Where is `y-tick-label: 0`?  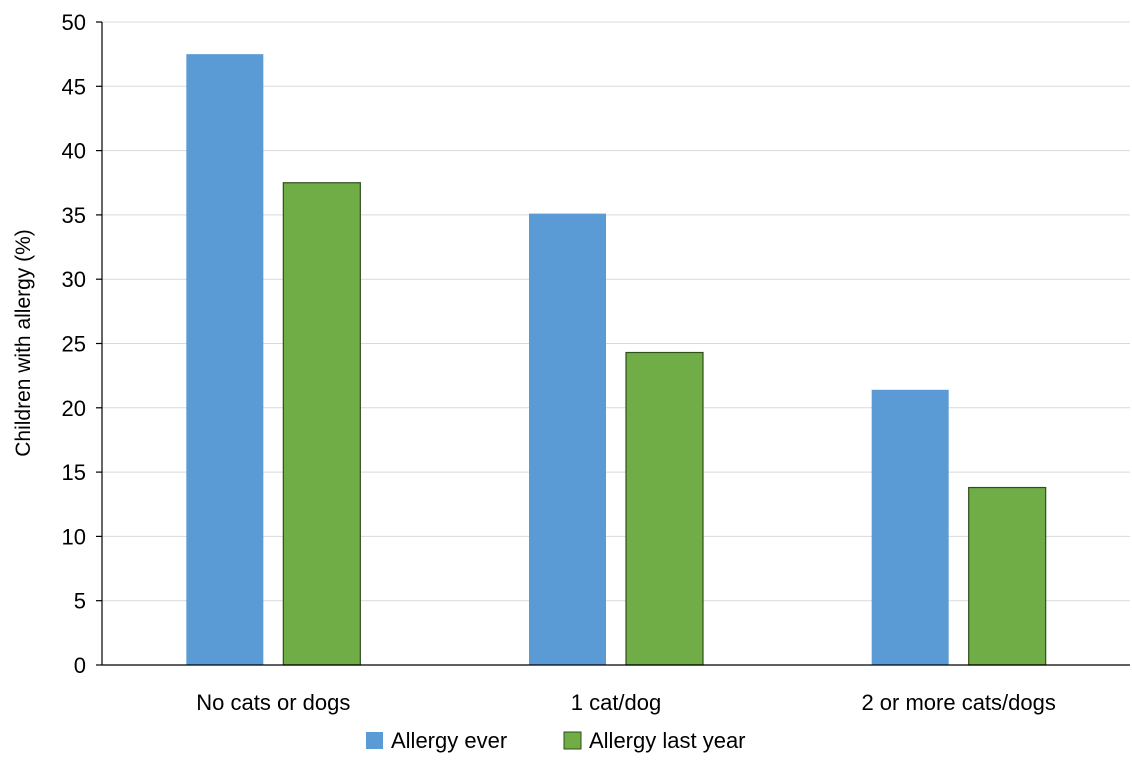 y-tick-label: 0 is located at coordinates (80, 665).